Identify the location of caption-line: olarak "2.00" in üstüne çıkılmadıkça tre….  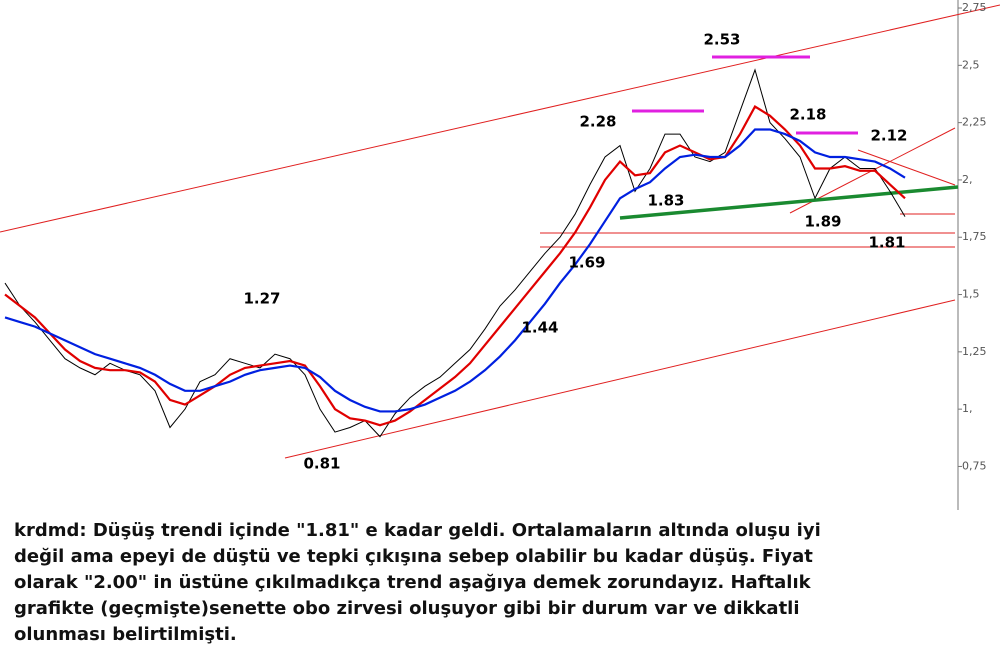
(412, 582).